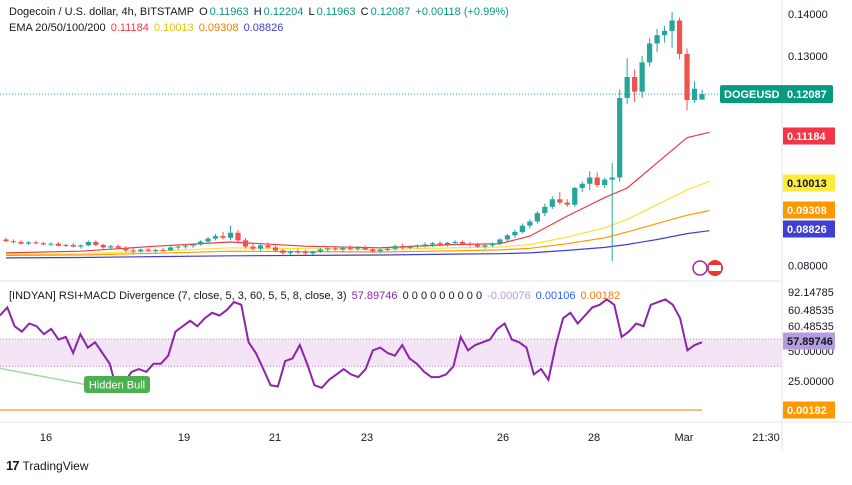 This screenshot has width=852, height=485. Describe the element at coordinates (809, 229) in the screenshot. I see `ema-badge-4-bg` at that location.